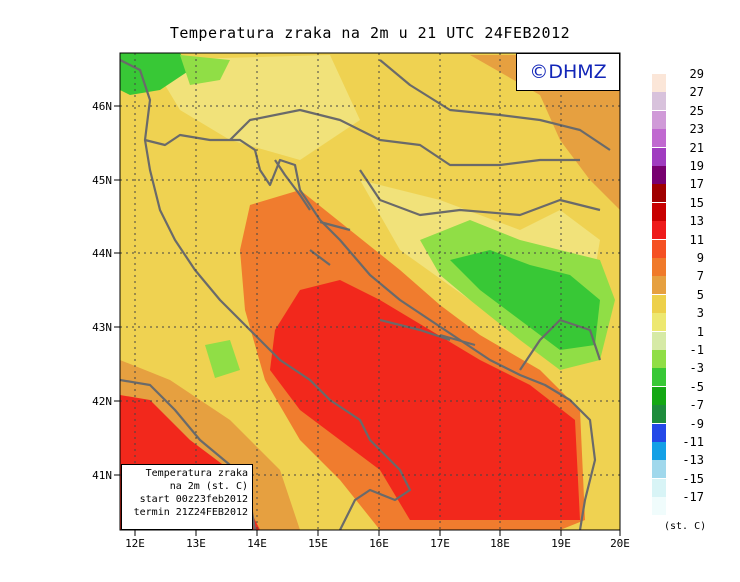  Describe the element at coordinates (440, 543) in the screenshot. I see `lon-label: 17E` at that location.